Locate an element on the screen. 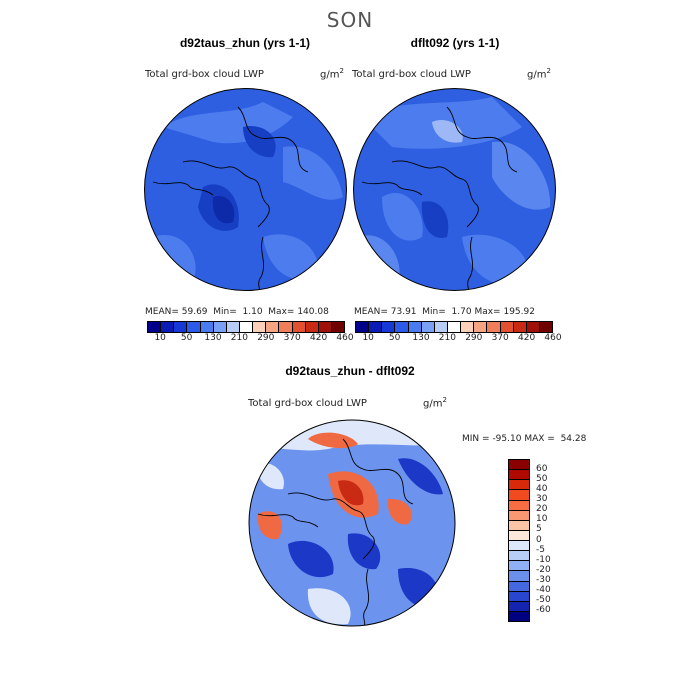 The image size is (700, 700). panel3-field-label: Total grd-box cloud LWP is located at coordinates (307, 403).